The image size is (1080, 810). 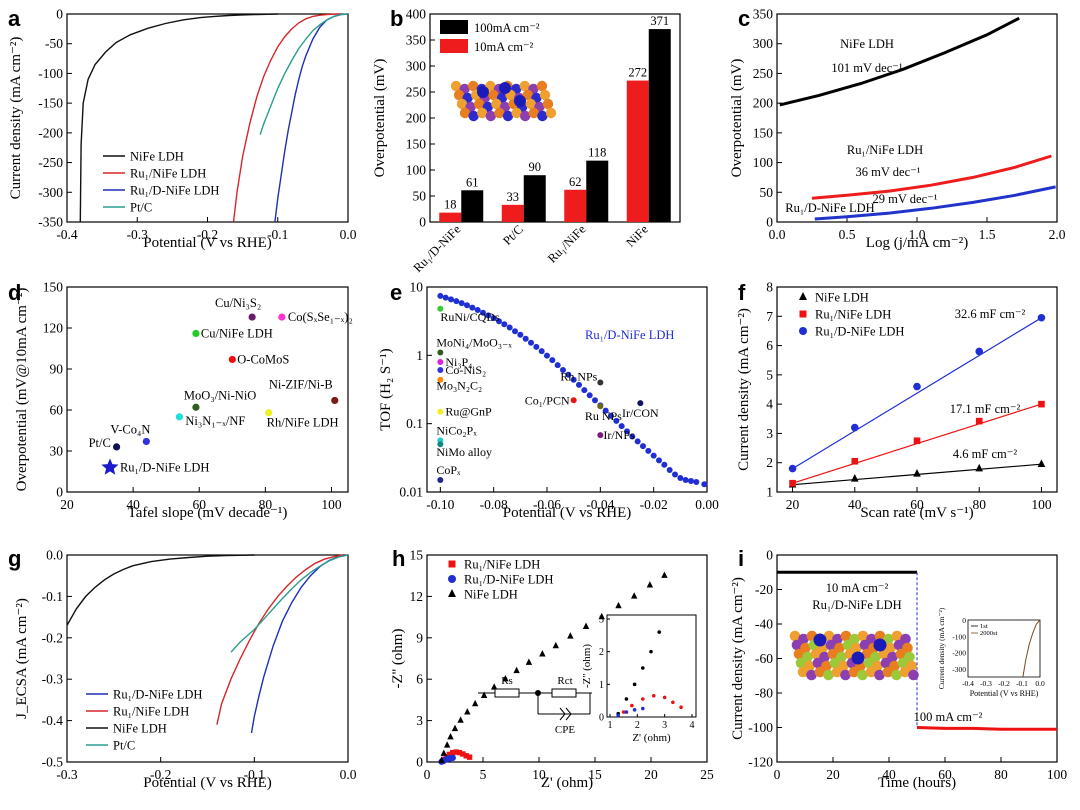 What do you see at coordinates (760, 762) in the screenshot?
I see `y-tick-label: -120` at bounding box center [760, 762].